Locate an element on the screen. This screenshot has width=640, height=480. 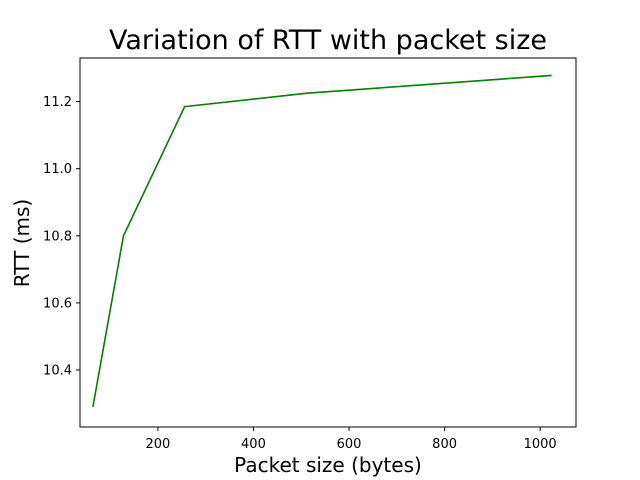
y-tick-label: 10.4 is located at coordinates (57, 370).